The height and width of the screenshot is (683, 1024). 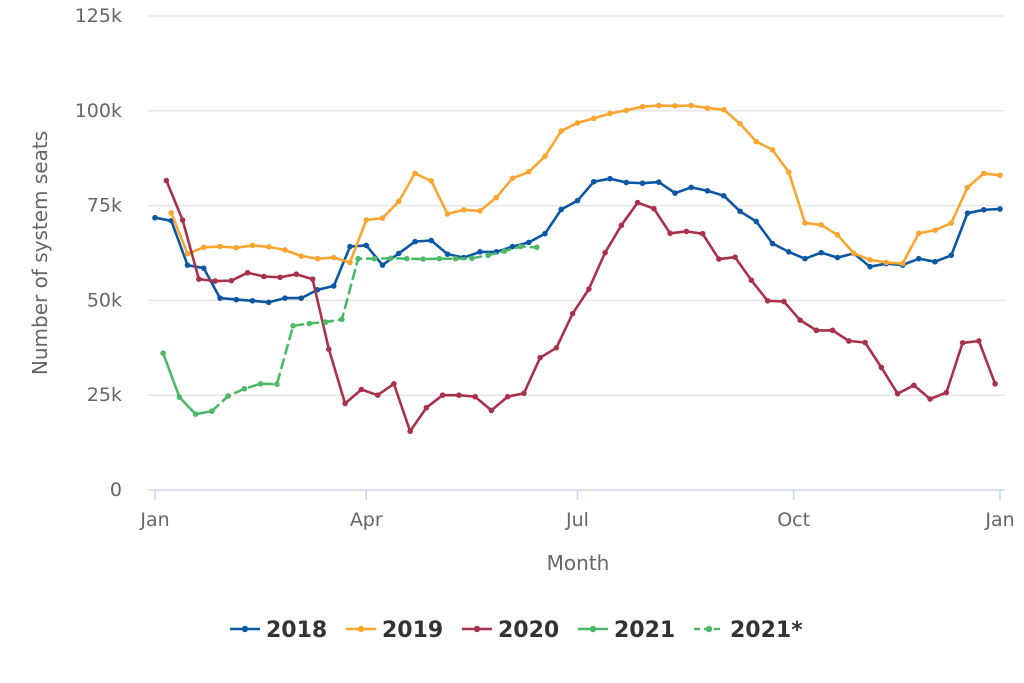 What do you see at coordinates (278, 630) in the screenshot?
I see `legend-item-2018: 2018` at bounding box center [278, 630].